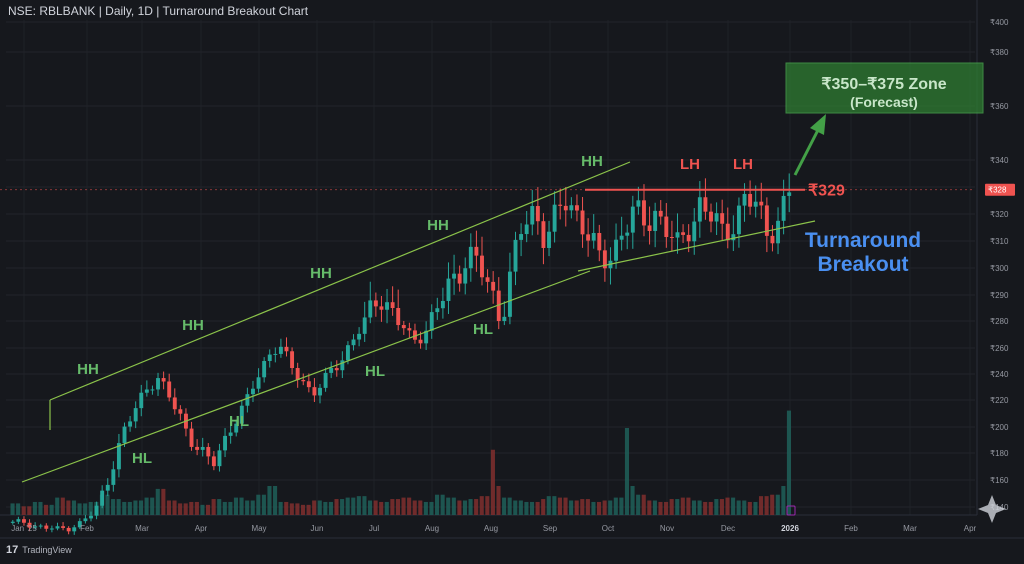 This screenshot has height=564, width=1024. I want to click on y-tick-label: ₹340, so click(999, 160).